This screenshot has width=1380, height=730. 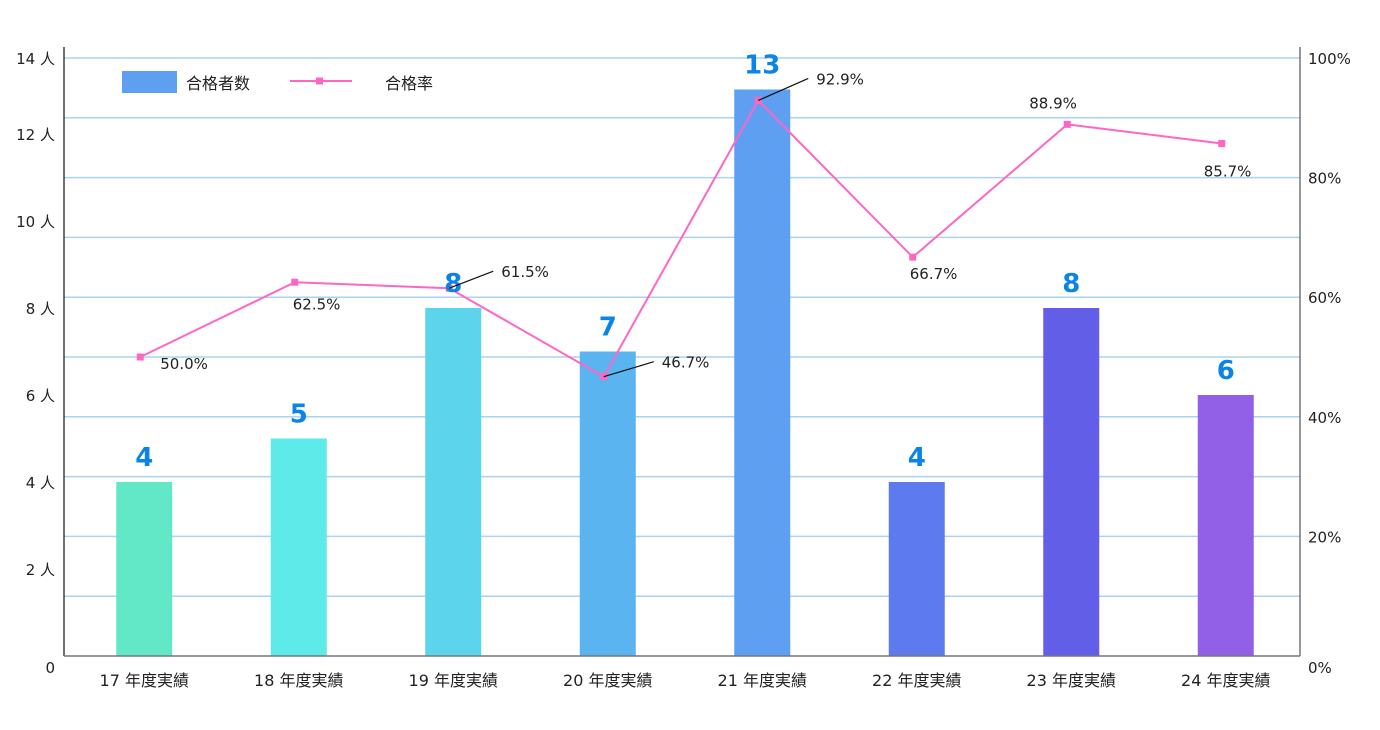 I want to click on x-axis-category-label: 17 年度実績, so click(x=144, y=680).